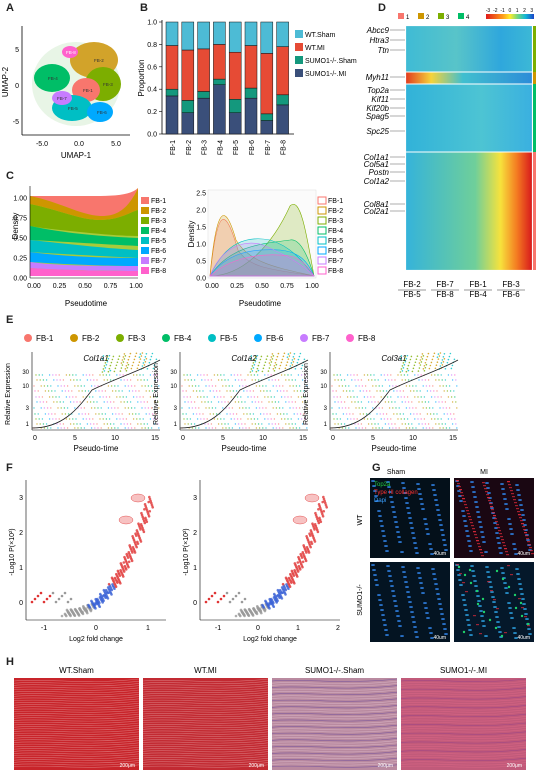 The height and width of the screenshot is (773, 536). Describe the element at coordinates (287, 286) in the screenshot. I see `densr-xtick: 0.75` at that location.